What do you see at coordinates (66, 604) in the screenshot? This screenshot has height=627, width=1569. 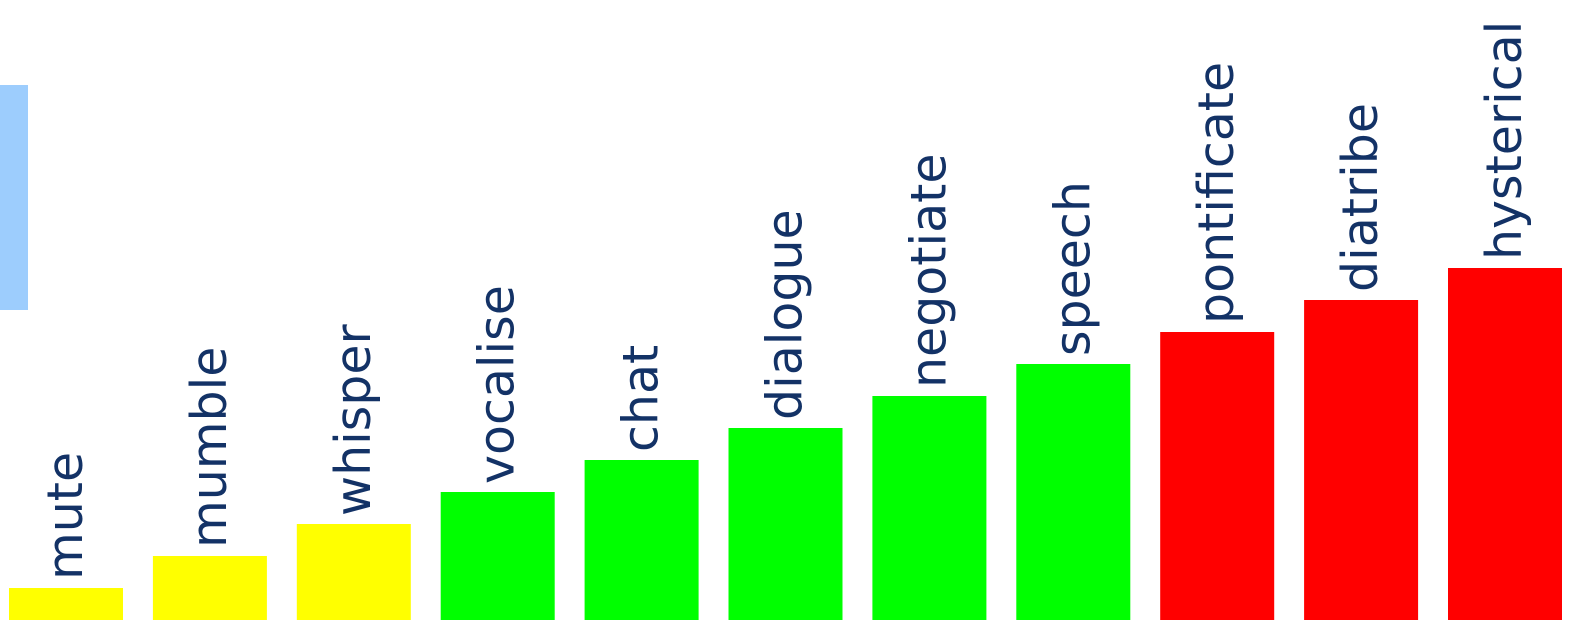 I see `bar-mute` at bounding box center [66, 604].